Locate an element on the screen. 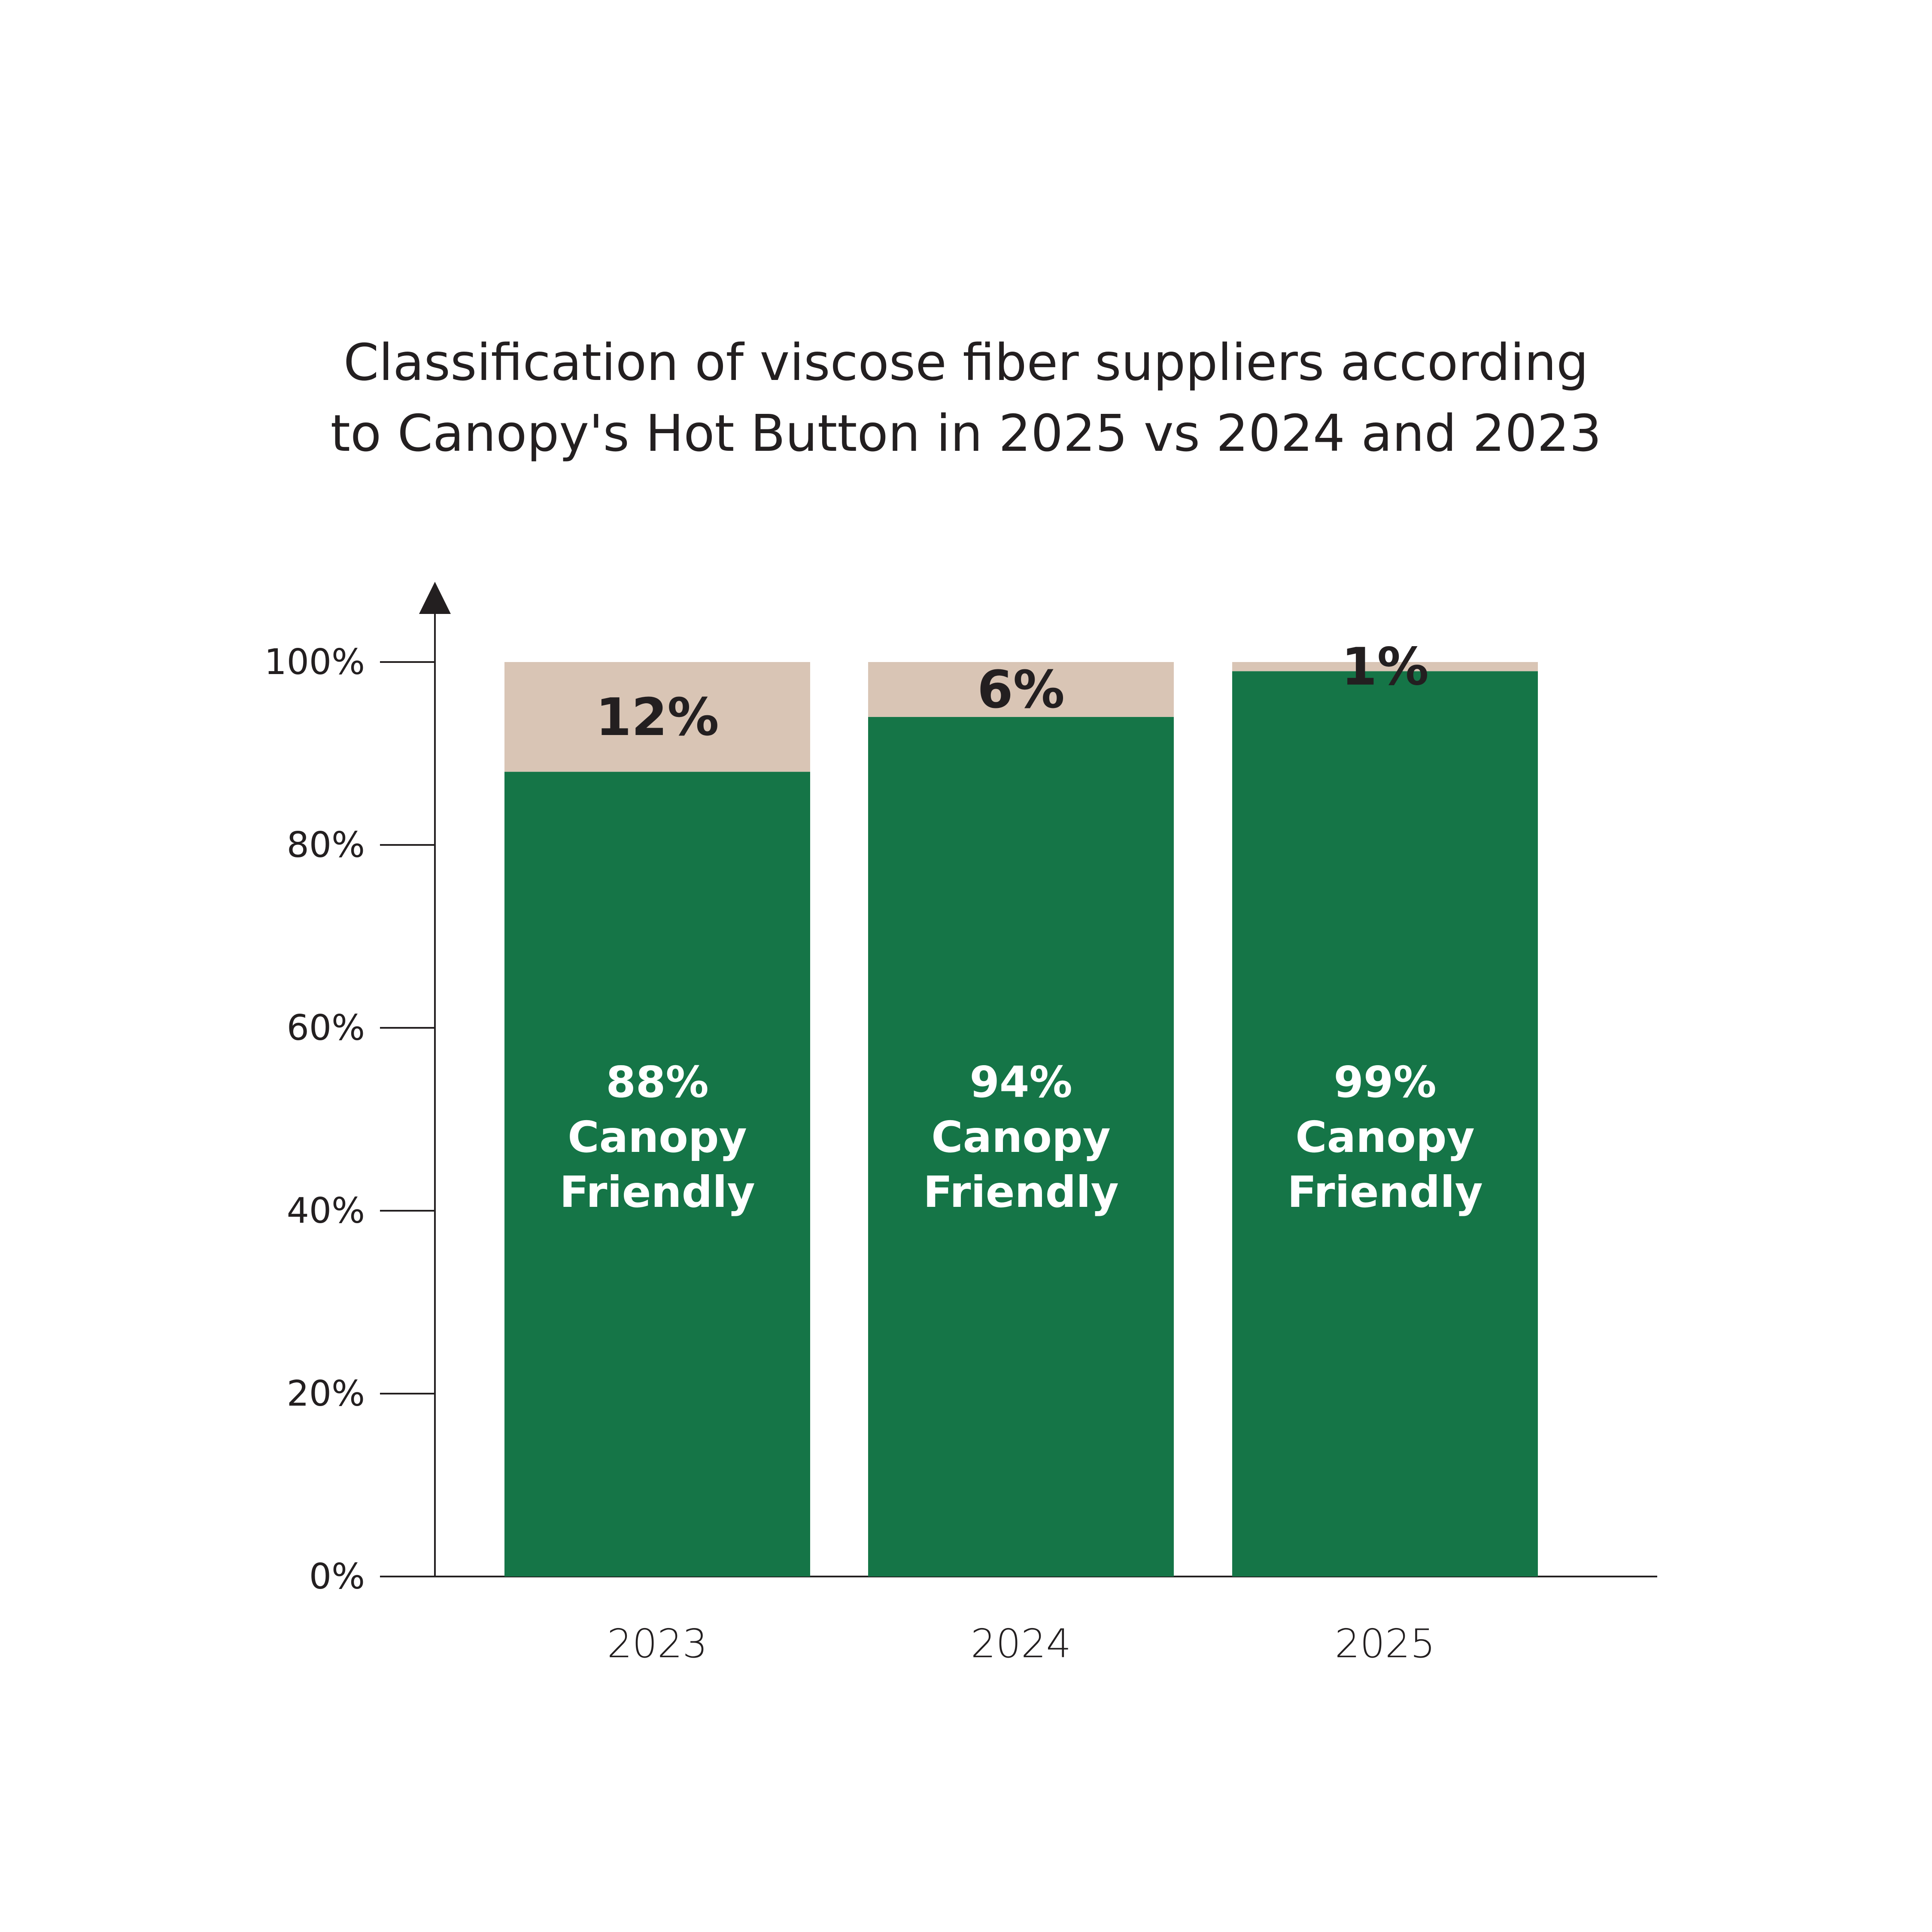  bar-canopy-friendly-2024 is located at coordinates (1021, 1147).